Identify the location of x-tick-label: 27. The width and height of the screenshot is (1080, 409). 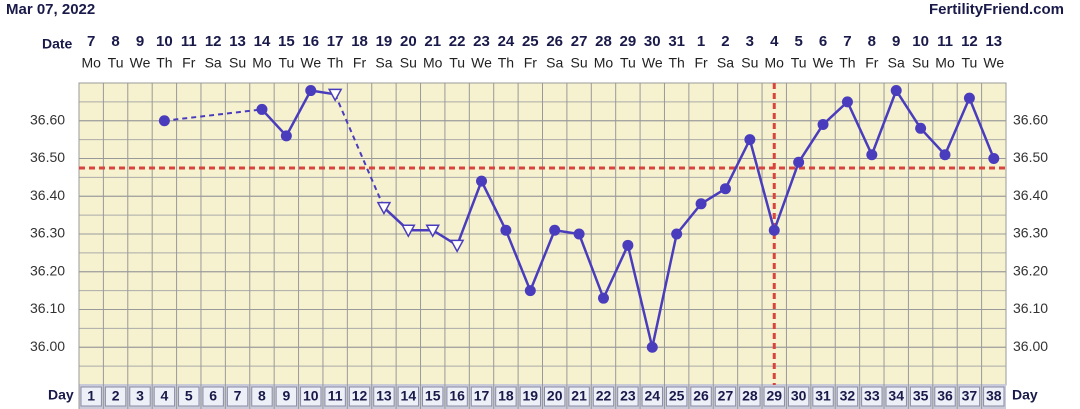
(726, 396).